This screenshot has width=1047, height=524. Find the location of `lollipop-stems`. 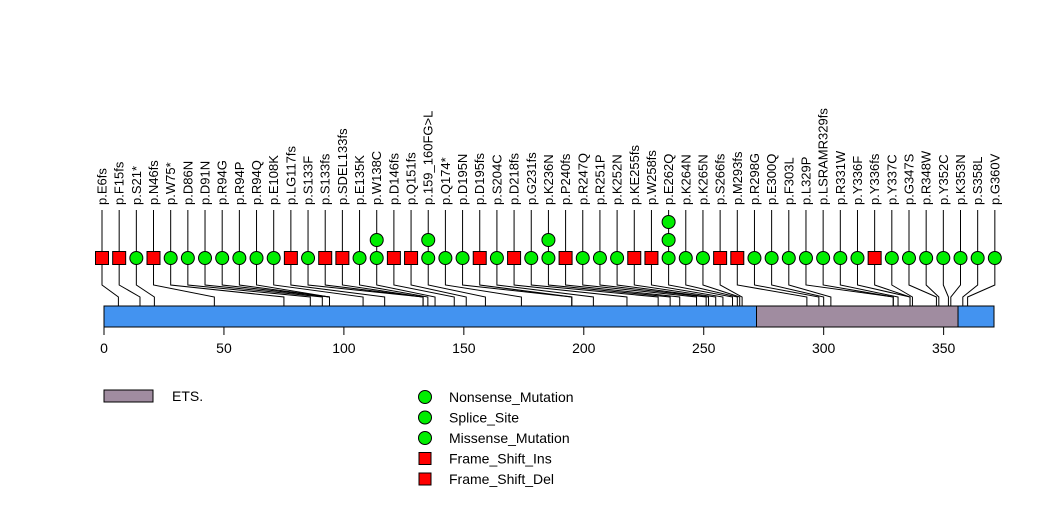

lollipop-stems is located at coordinates (548, 234).